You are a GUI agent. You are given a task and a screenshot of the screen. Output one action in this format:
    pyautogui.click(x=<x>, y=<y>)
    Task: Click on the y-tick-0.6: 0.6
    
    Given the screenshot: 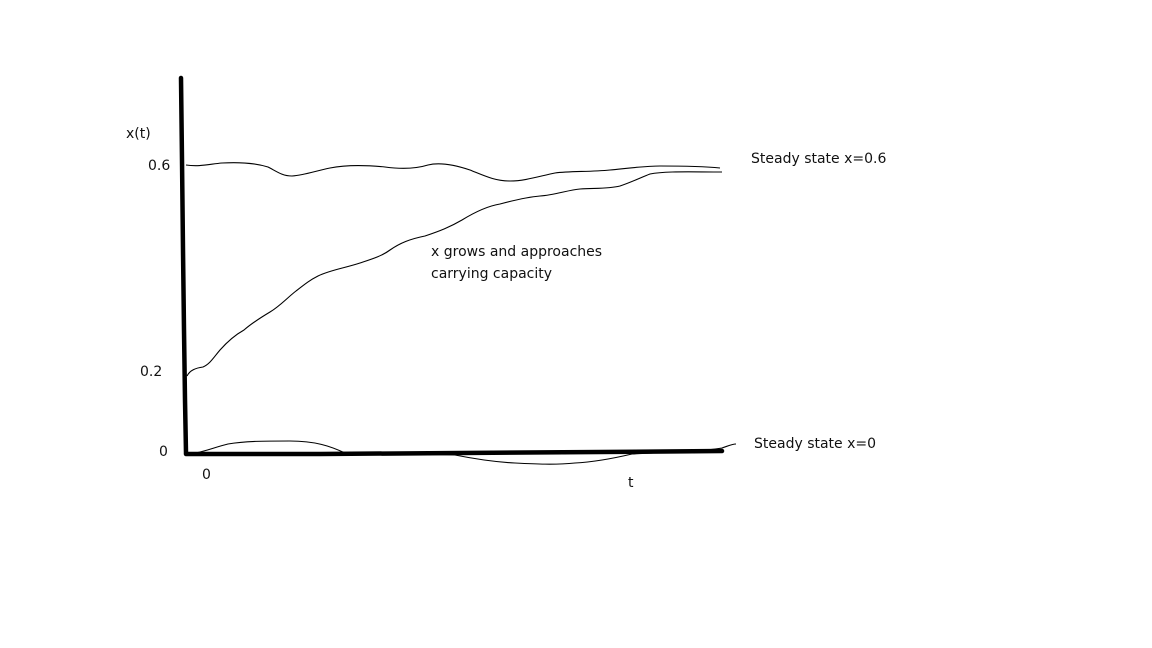 What is the action you would take?
    pyautogui.click(x=159, y=166)
    